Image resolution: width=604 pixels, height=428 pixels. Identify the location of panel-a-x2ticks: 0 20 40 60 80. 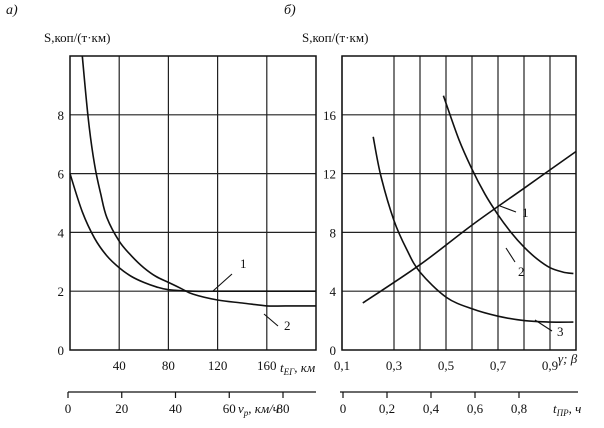
(177, 404).